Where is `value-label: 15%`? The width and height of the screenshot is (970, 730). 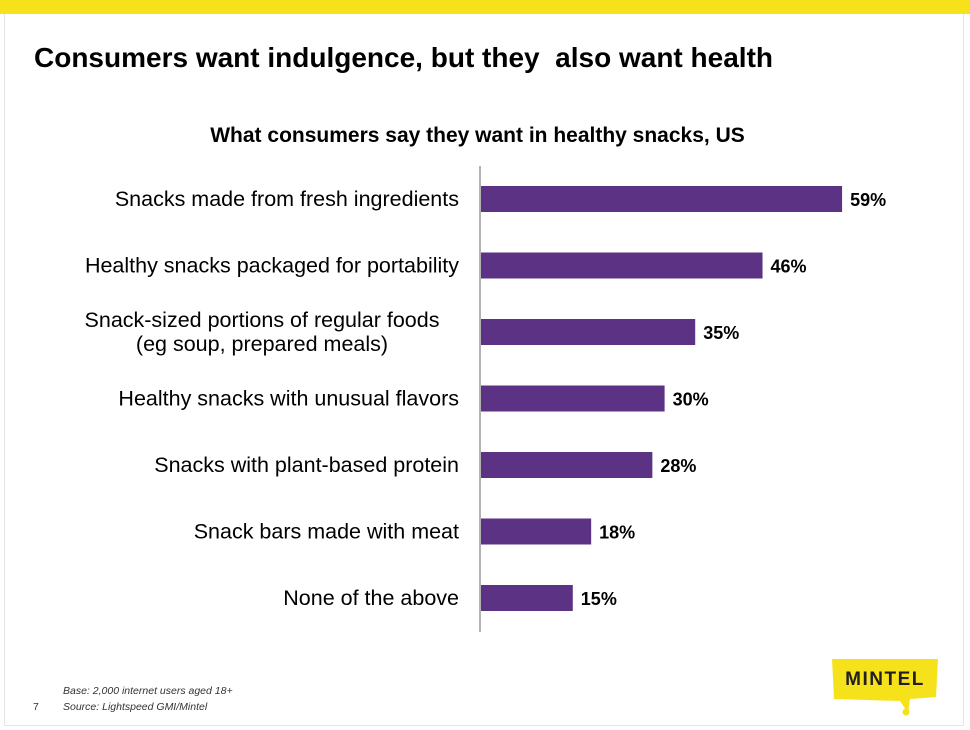 value-label: 15% is located at coordinates (599, 599).